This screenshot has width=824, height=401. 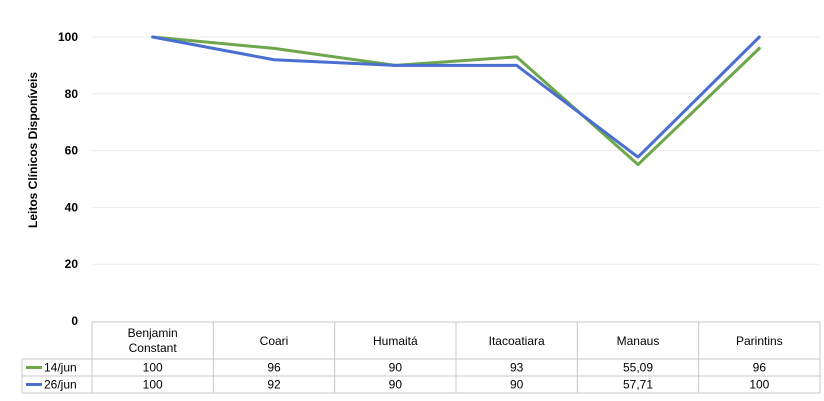 I want to click on table-cell-value: 55,09, so click(x=638, y=368).